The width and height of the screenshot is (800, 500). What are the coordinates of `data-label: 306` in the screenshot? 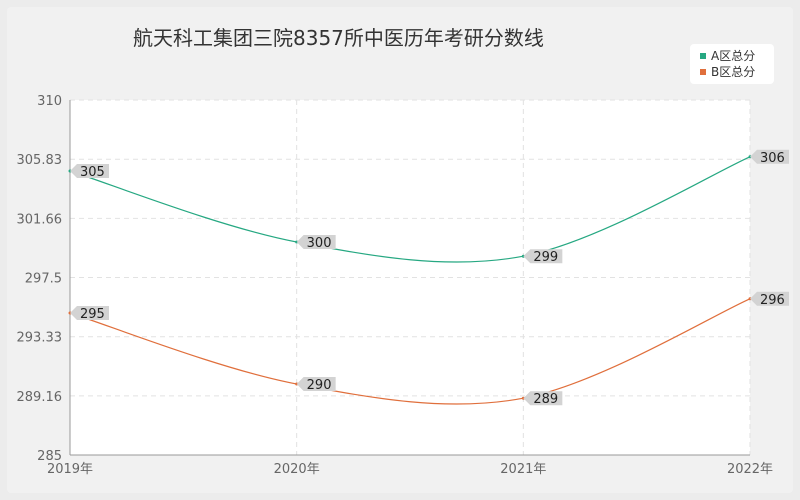 It's located at (772, 158).